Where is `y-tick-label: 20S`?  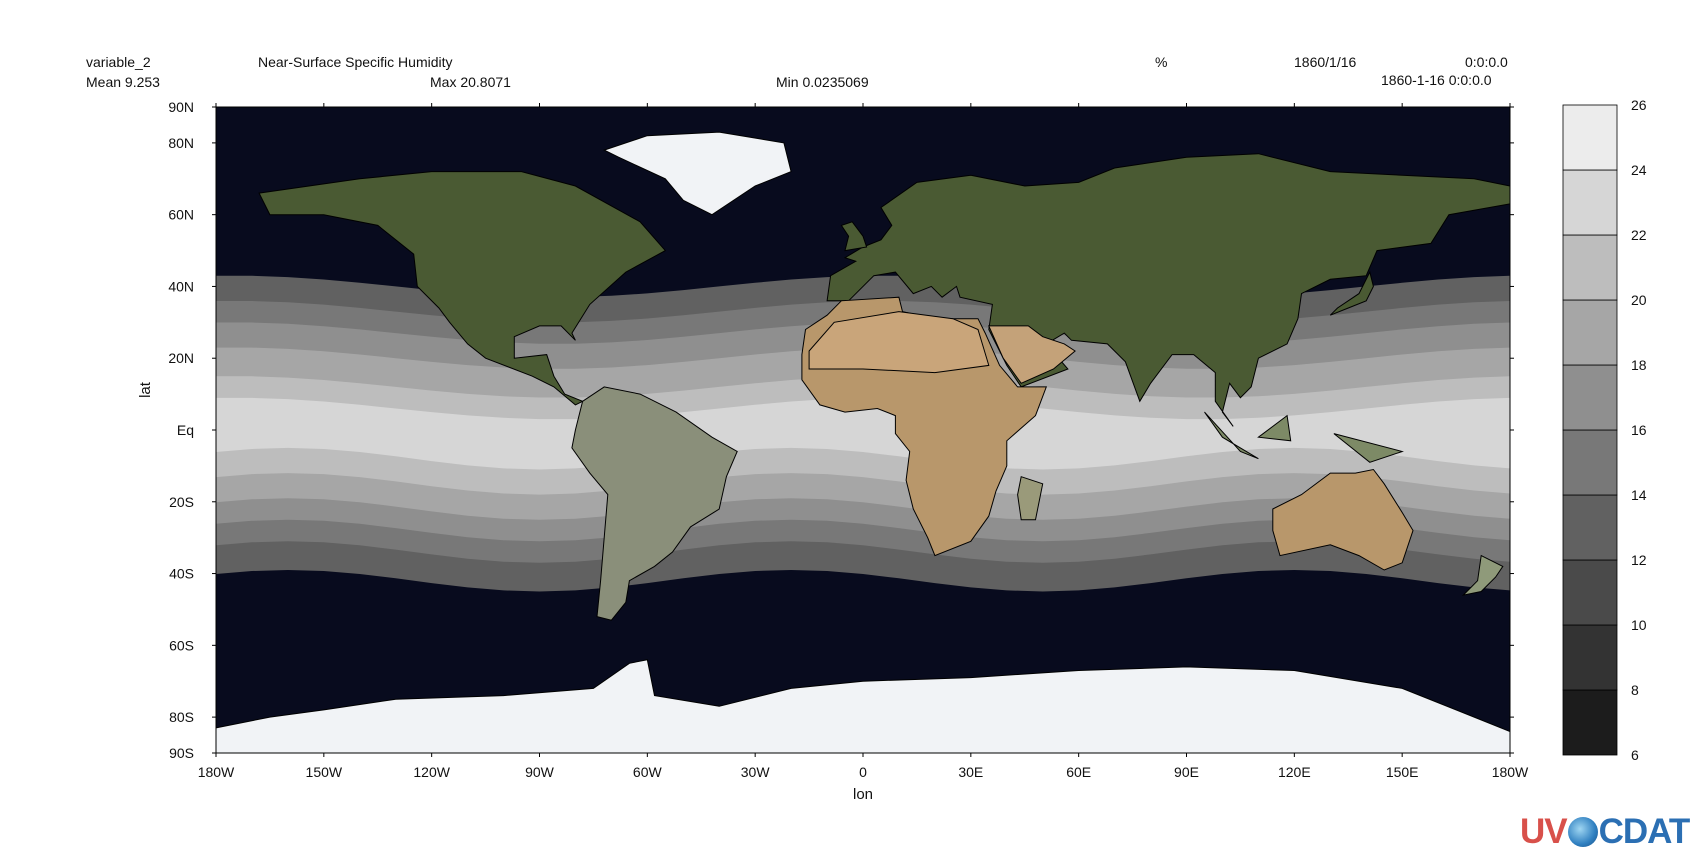
y-tick-label: 20S is located at coordinates (181, 502).